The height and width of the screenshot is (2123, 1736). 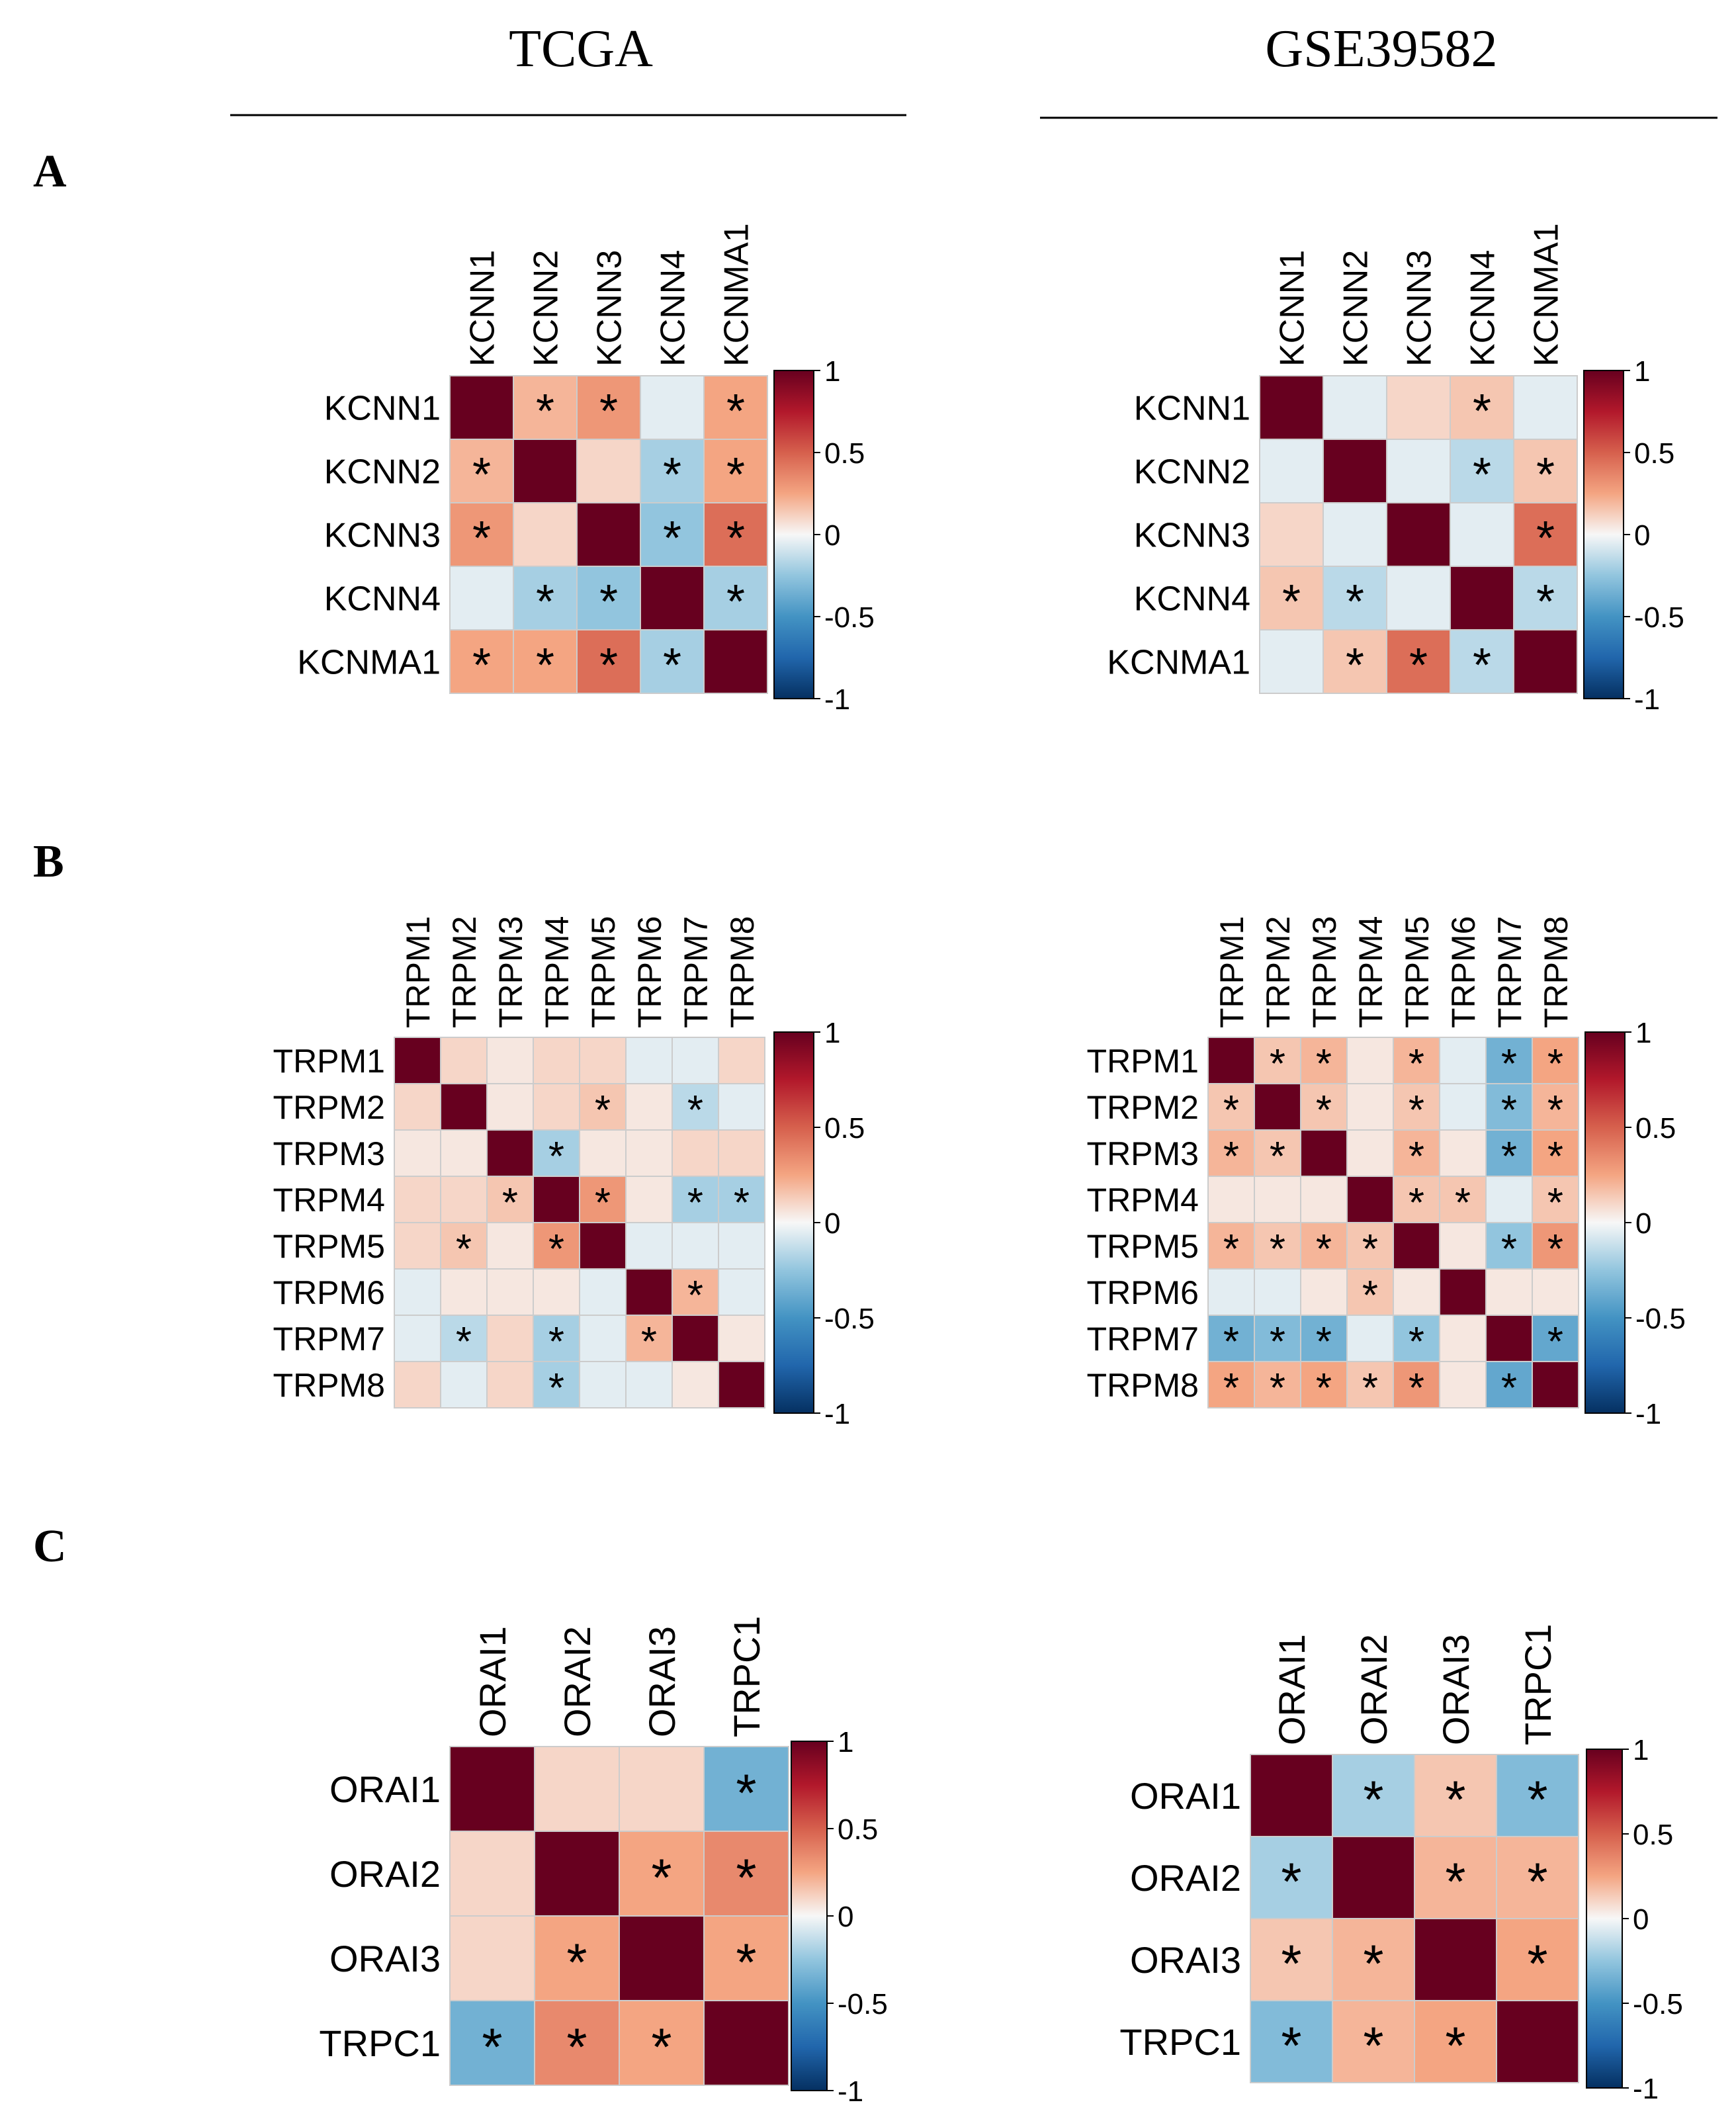 What do you see at coordinates (1293, 308) in the screenshot?
I see `column-label: KCNN1` at bounding box center [1293, 308].